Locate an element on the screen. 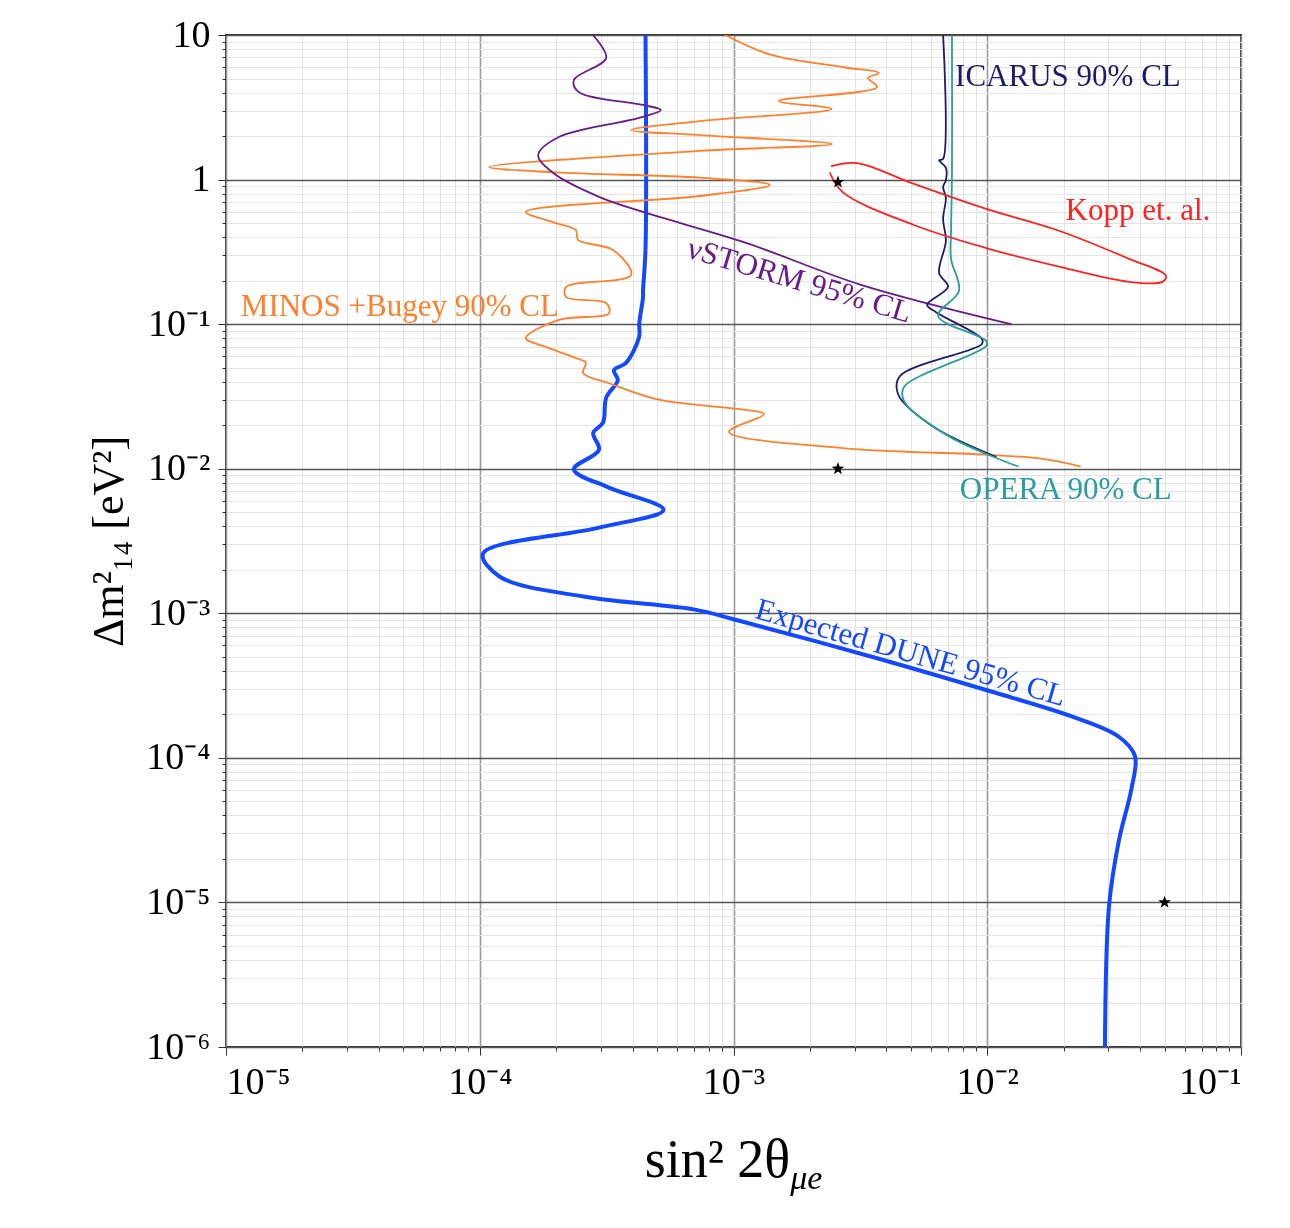  x-tick-label: 10⁻¹ is located at coordinates (1210, 1080).